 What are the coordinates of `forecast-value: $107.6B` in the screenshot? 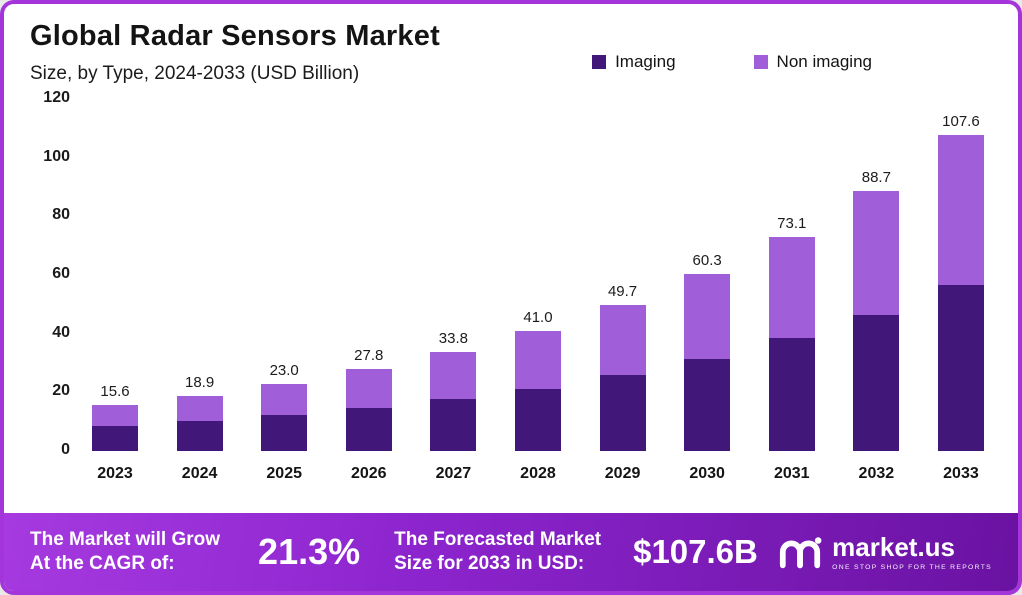 It's located at (695, 551).